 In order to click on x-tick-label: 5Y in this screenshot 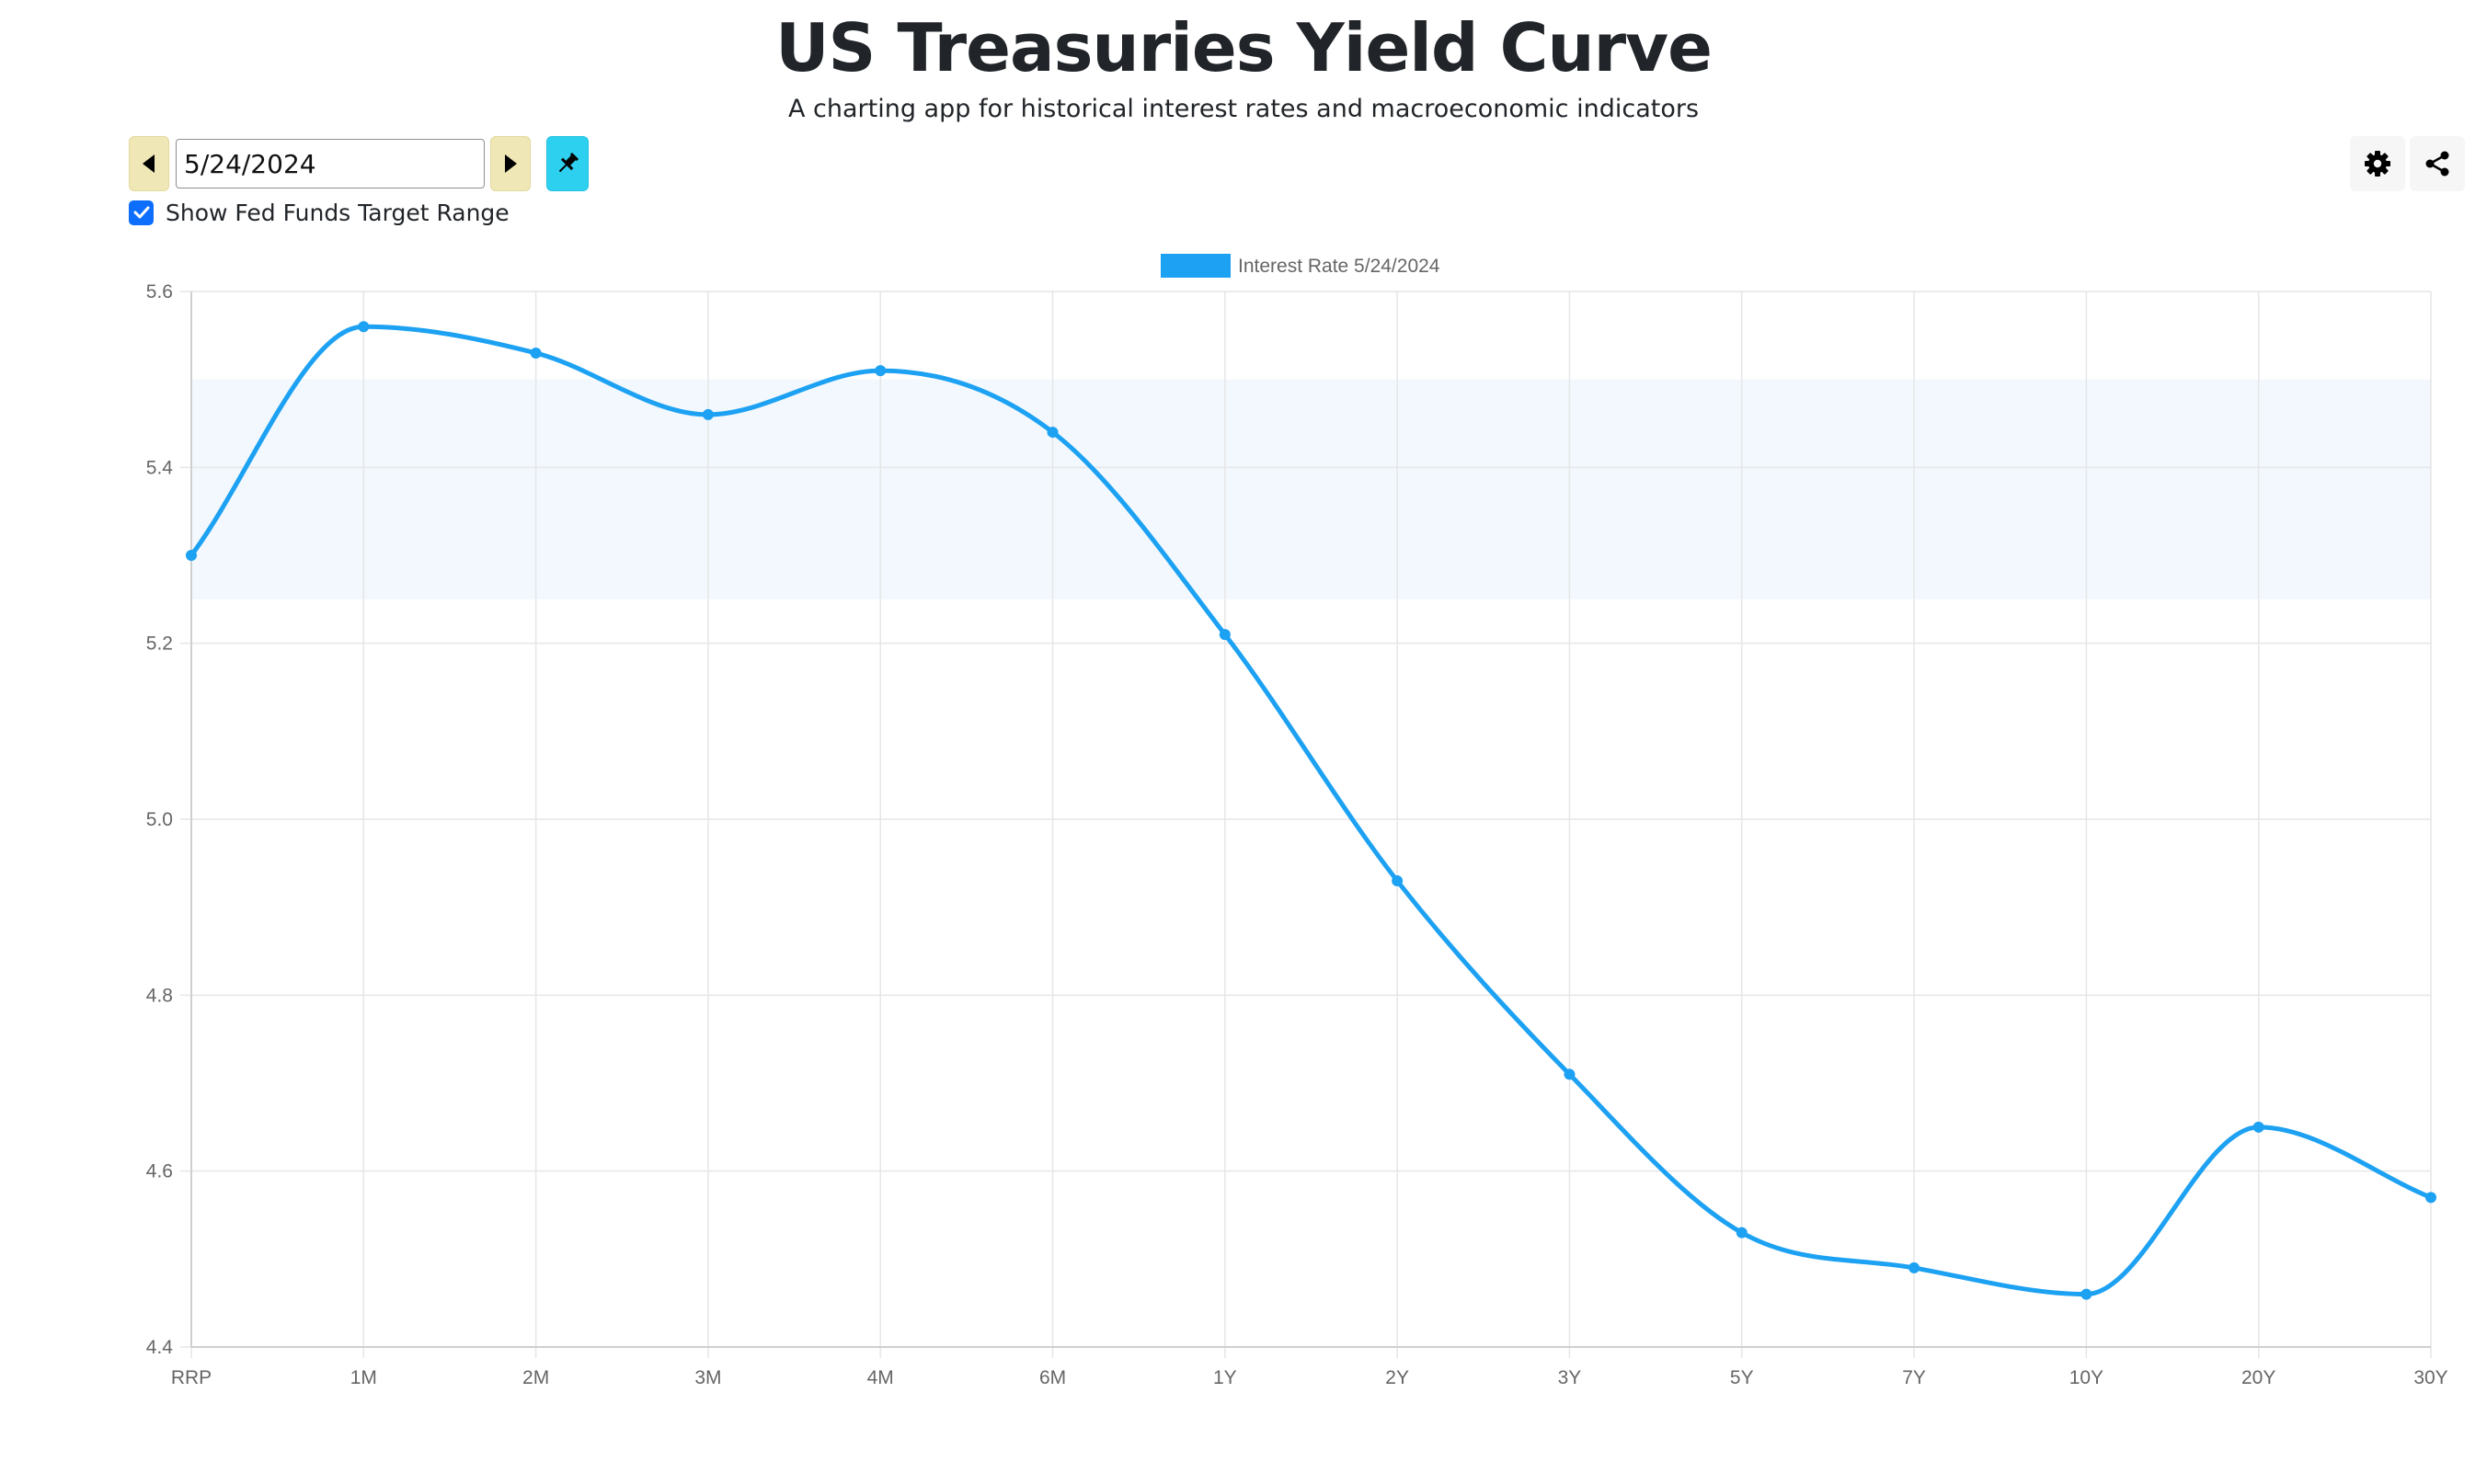, I will do `click(1742, 1377)`.